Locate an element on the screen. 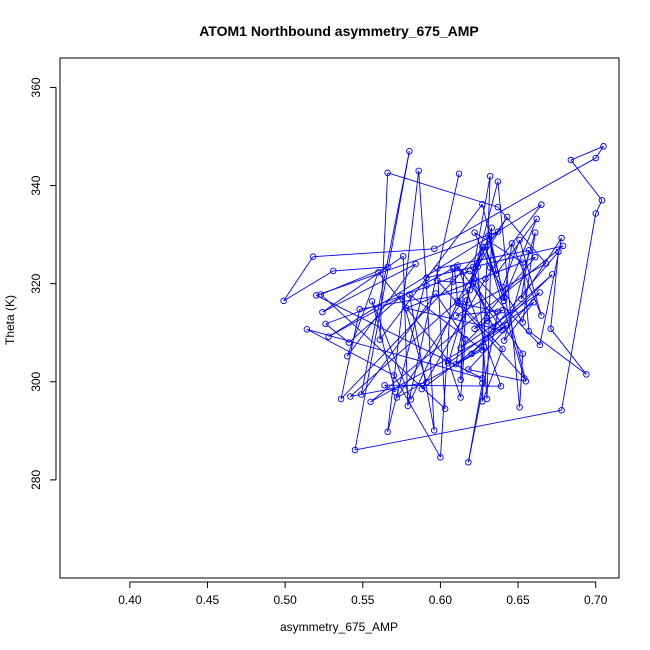  x-tick-label: 0.65 is located at coordinates (518, 600).